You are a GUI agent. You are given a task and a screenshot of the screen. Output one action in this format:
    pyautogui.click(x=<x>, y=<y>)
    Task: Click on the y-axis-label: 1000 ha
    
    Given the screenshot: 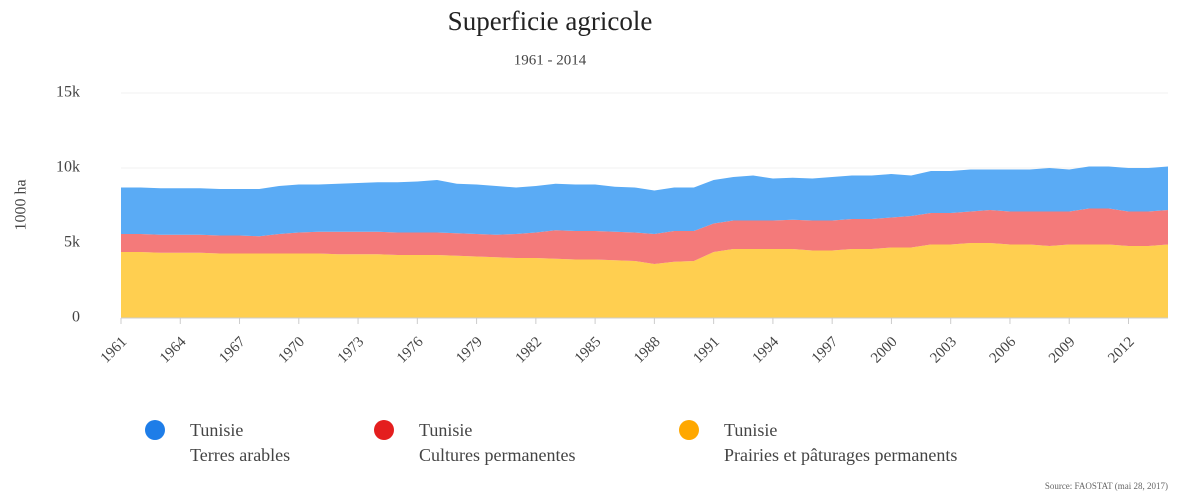 What is the action you would take?
    pyautogui.click(x=21, y=204)
    